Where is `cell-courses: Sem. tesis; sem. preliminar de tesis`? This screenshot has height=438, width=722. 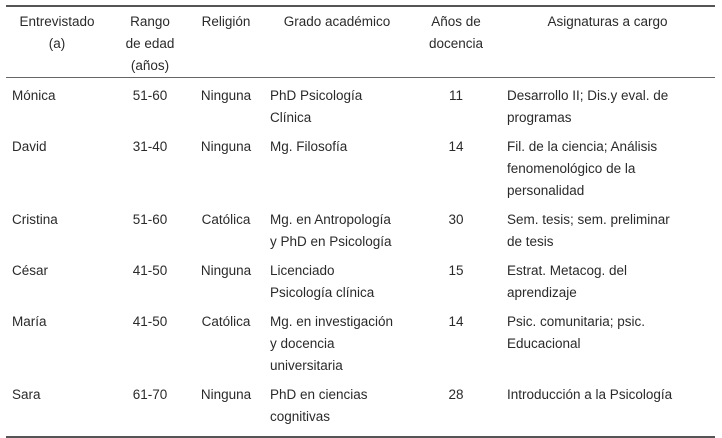 cell-courses: Sem. tesis; sem. preliminar de tesis is located at coordinates (588, 230).